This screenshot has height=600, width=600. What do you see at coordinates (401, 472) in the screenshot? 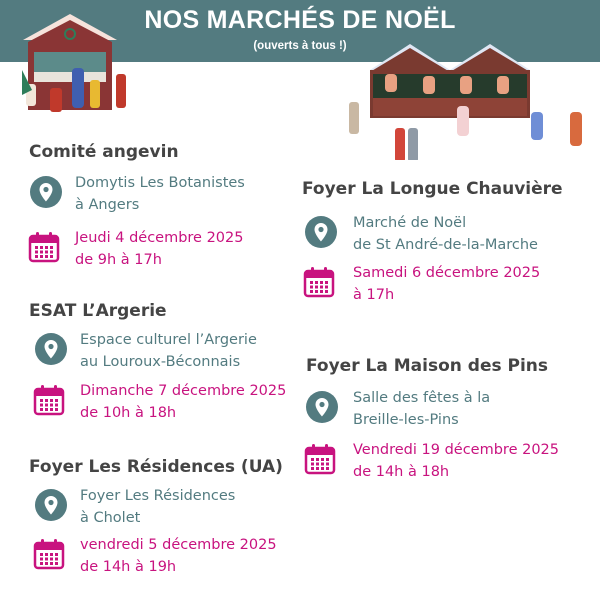
I see `time-line: de 14h à 18h` at bounding box center [401, 472].